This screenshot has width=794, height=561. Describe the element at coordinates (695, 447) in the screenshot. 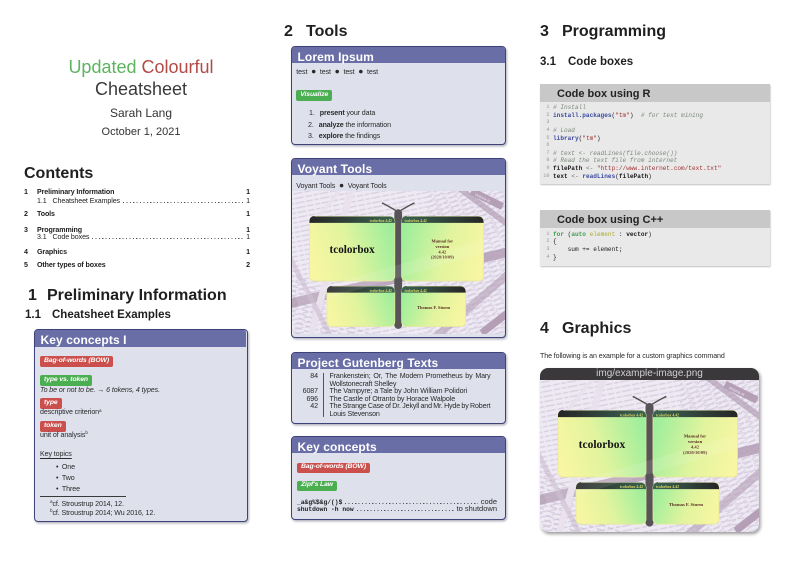

I see `svg-text: 4.42` at that location.